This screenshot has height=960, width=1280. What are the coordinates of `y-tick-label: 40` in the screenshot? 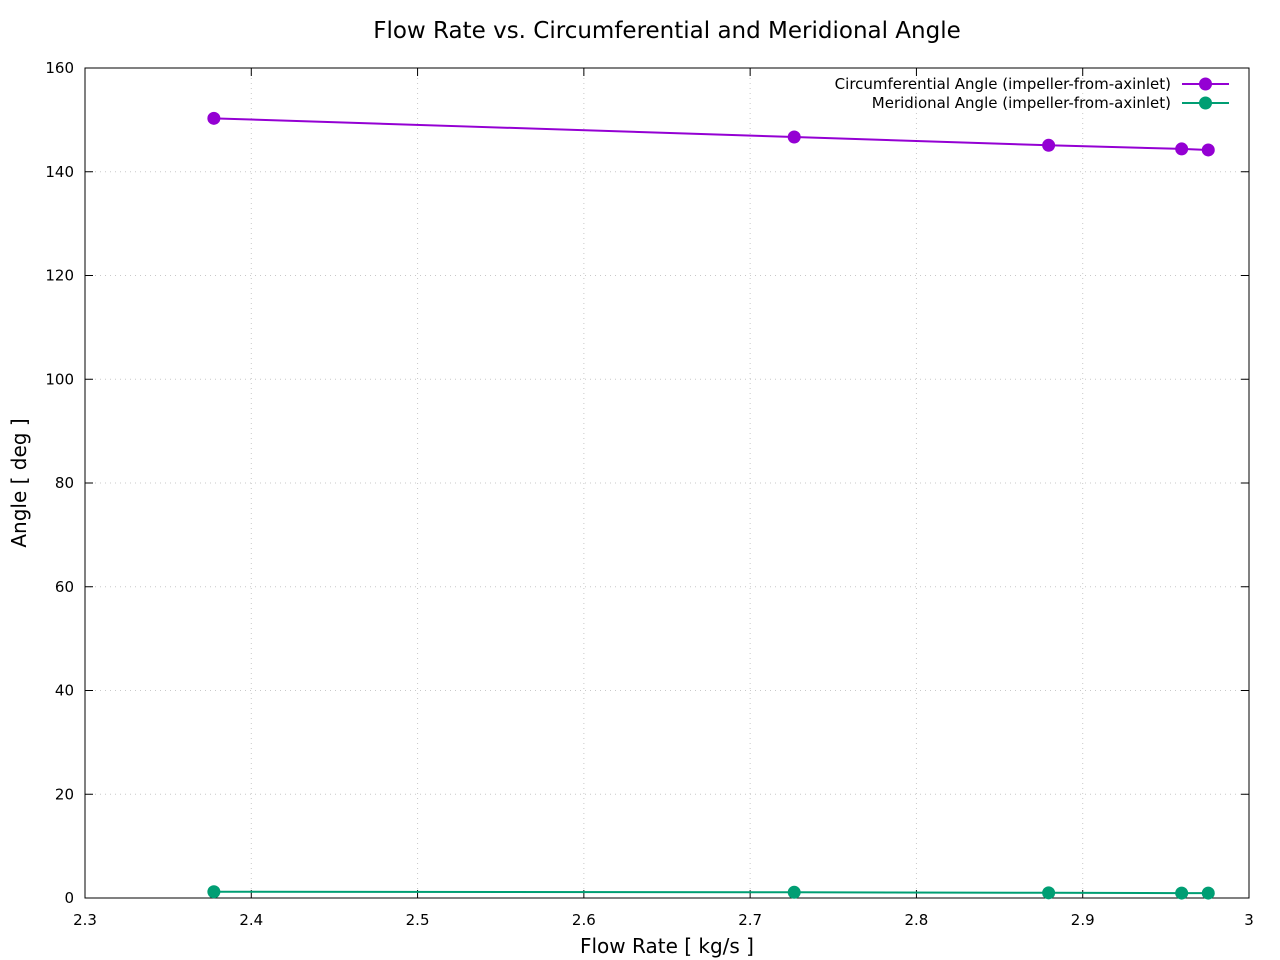 It's located at (64, 691).